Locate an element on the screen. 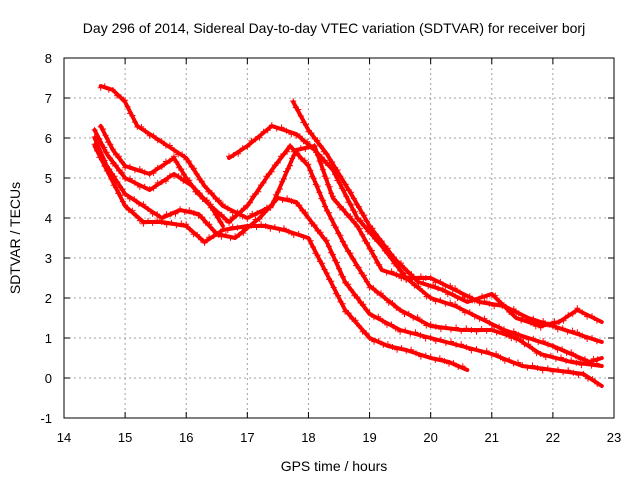 The image size is (640, 480). x-tick-label: 15 is located at coordinates (125, 437).